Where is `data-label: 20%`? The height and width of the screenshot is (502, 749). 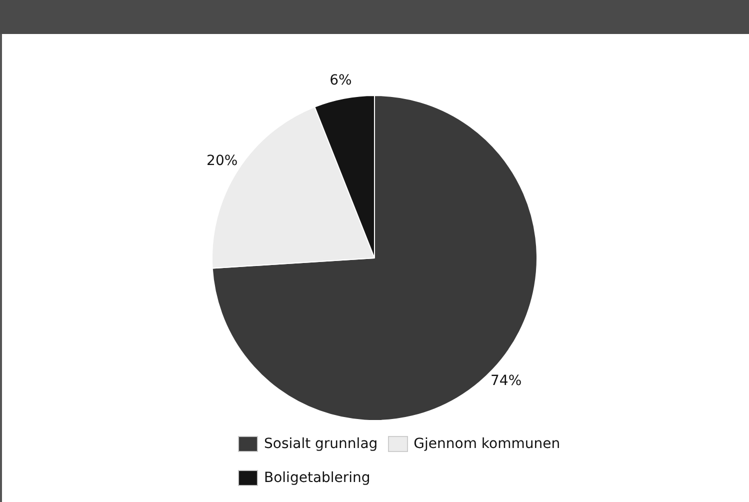
data-label: 20% is located at coordinates (222, 160).